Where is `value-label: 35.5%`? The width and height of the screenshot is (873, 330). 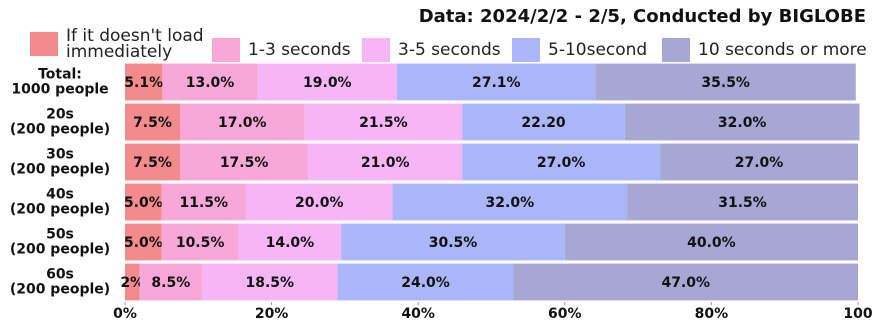
value-label: 35.5% is located at coordinates (725, 83).